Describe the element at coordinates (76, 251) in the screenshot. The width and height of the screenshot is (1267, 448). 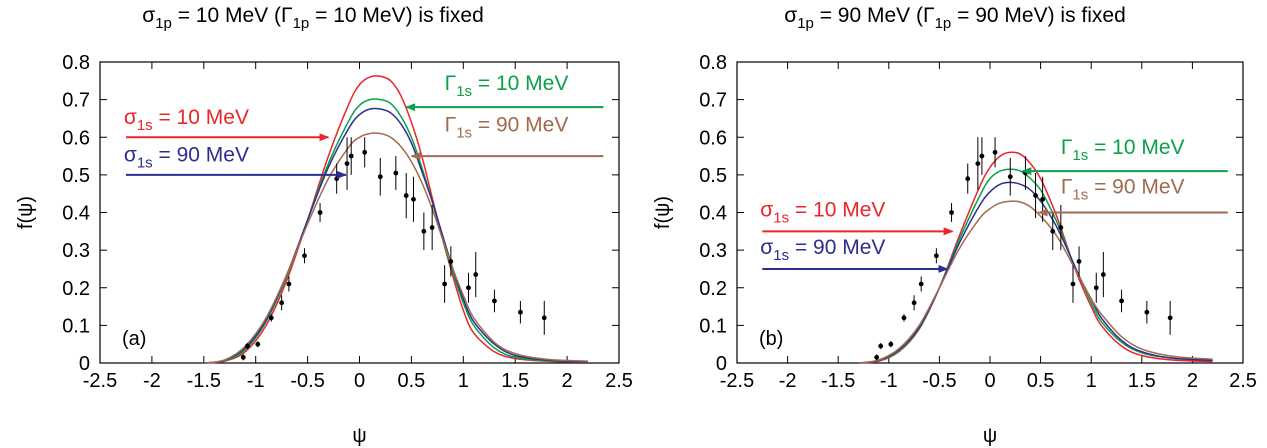
I see `y-tick-label: 0.3` at that location.